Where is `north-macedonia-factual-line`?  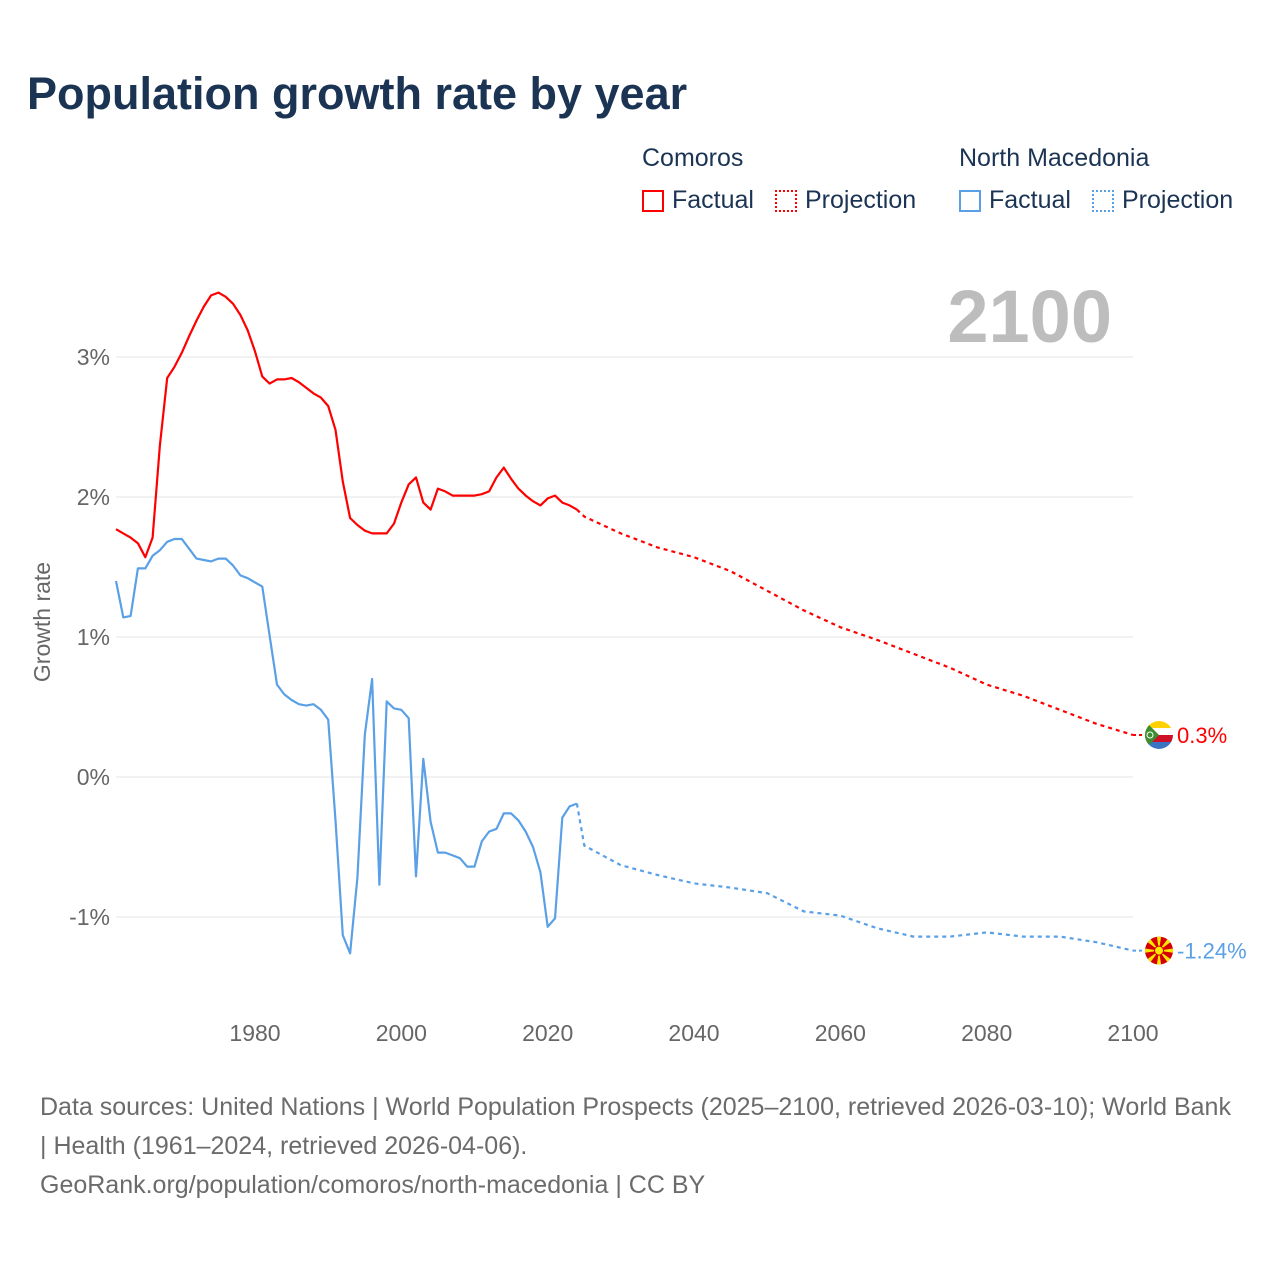 north-macedonia-factual-line is located at coordinates (346, 746).